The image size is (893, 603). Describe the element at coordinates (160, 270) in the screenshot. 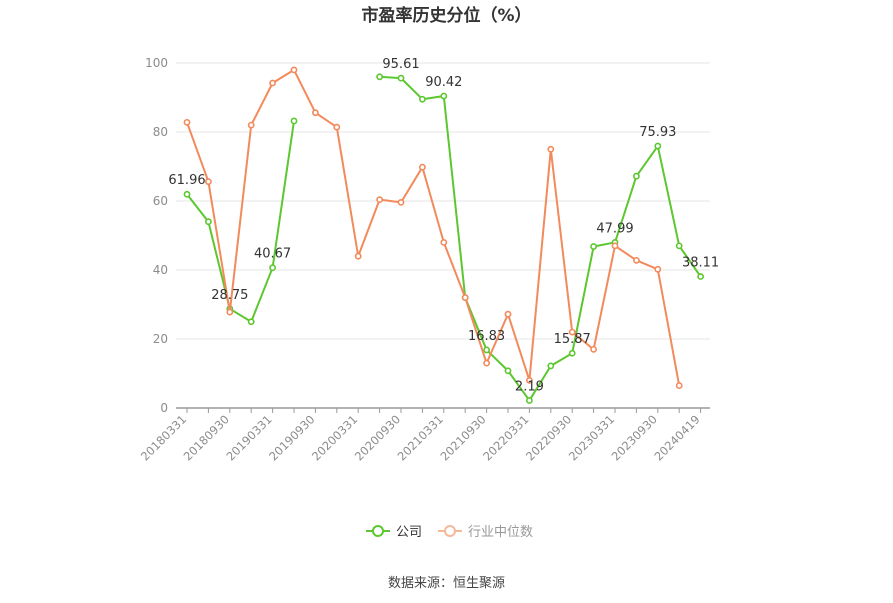

I see `y-tick-label: 40` at that location.